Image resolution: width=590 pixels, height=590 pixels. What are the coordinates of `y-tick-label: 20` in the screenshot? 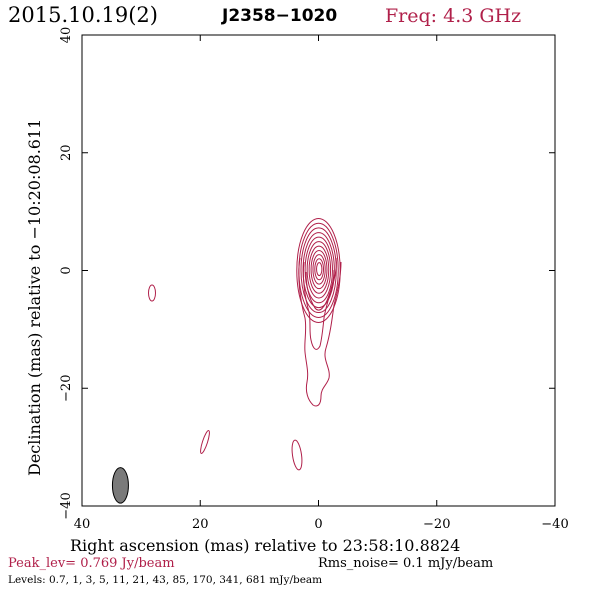 It's located at (66, 152).